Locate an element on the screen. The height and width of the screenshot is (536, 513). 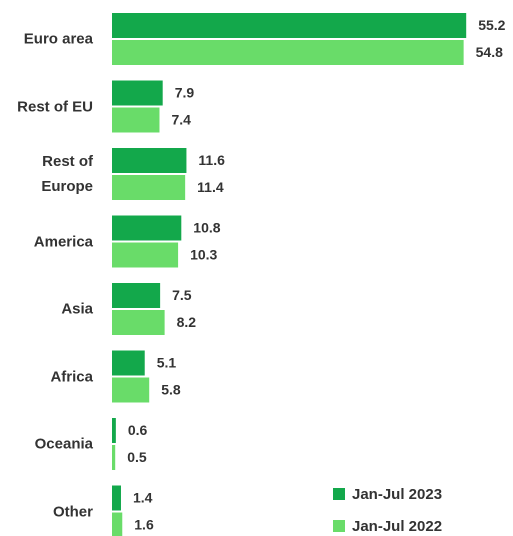
category-label: Oceania is located at coordinates (63, 444).